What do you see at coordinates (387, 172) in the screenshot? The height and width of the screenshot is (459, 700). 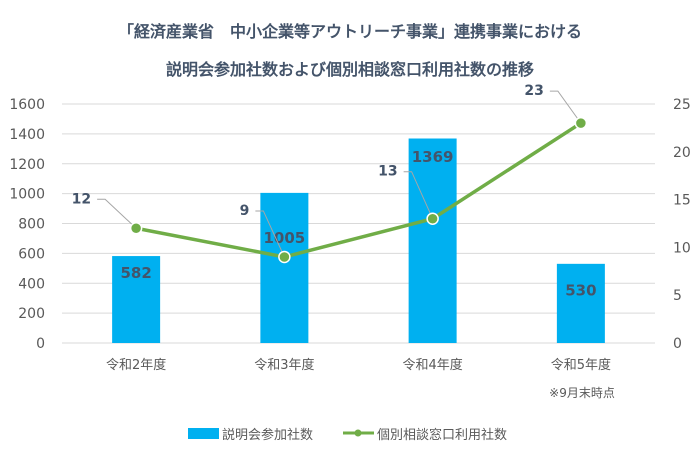 I see `line-value-label: 13` at bounding box center [387, 172].